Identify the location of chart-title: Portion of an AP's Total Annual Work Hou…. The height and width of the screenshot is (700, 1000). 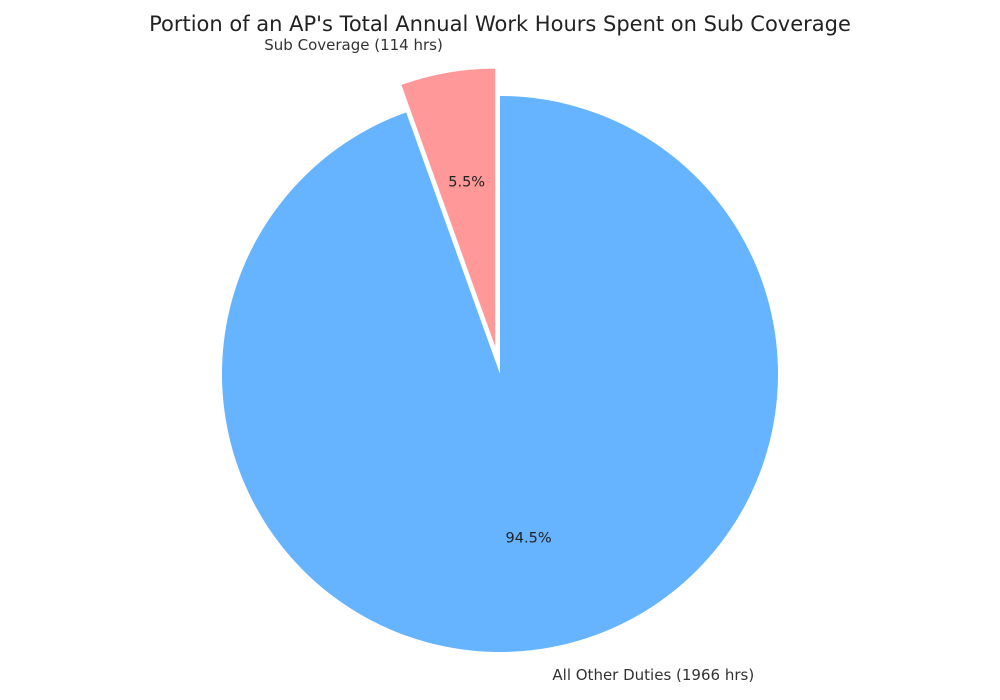
(500, 24).